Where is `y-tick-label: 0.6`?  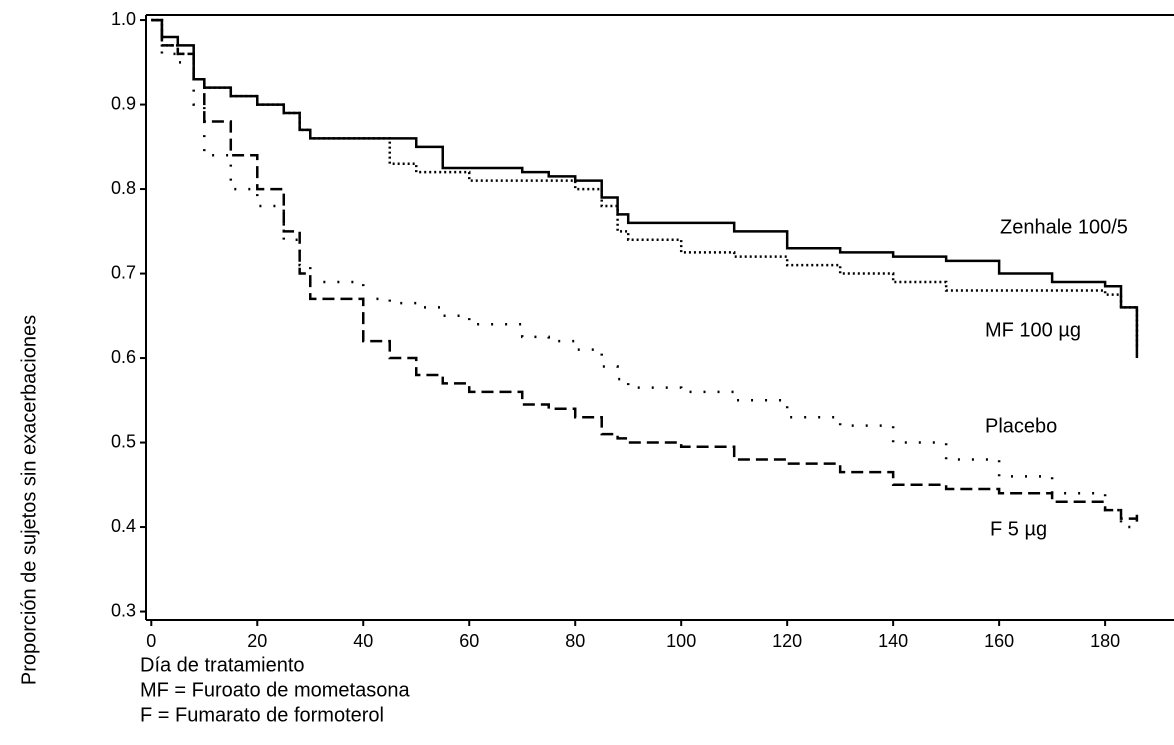 y-tick-label: 0.6 is located at coordinates (123, 357).